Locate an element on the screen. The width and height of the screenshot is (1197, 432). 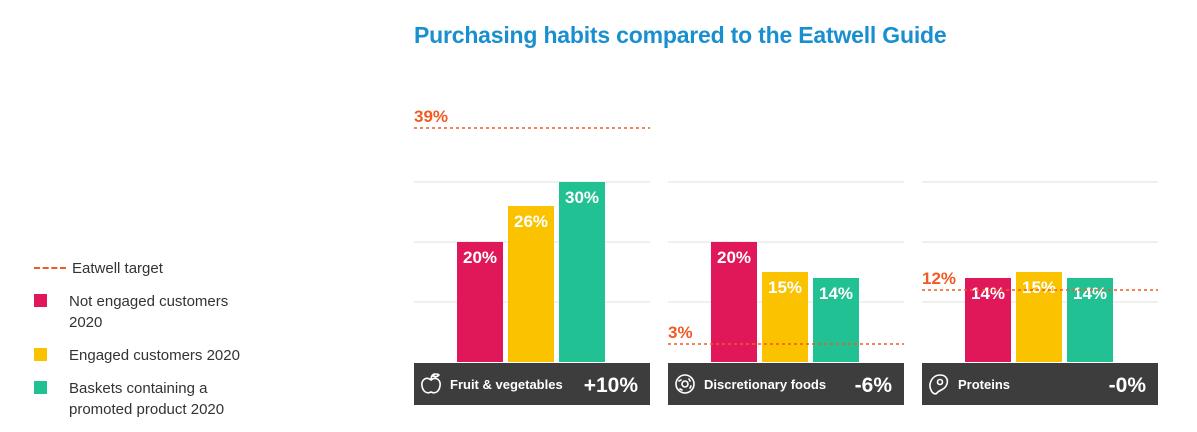
legend-swatch-not-engaged is located at coordinates (40, 300).